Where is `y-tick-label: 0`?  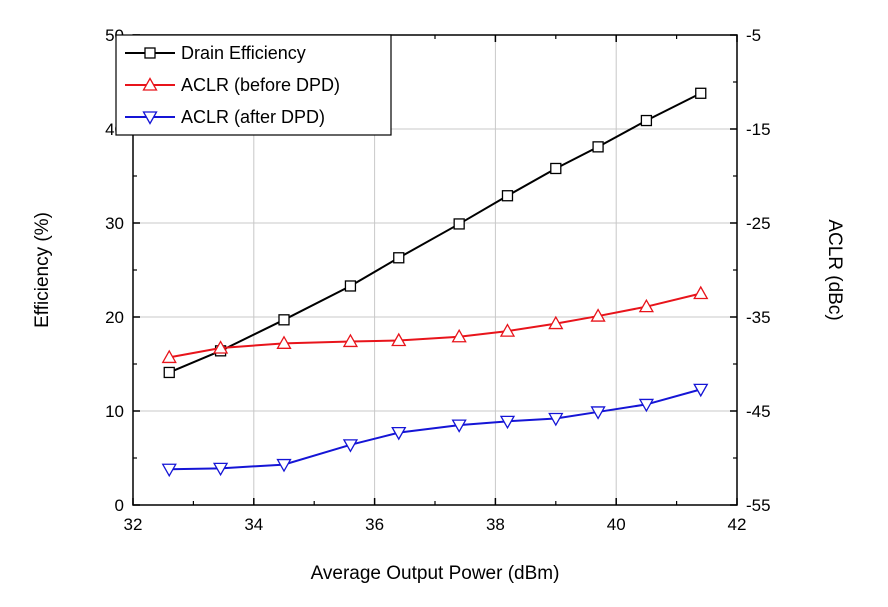 y-tick-label: 0 is located at coordinates (119, 505).